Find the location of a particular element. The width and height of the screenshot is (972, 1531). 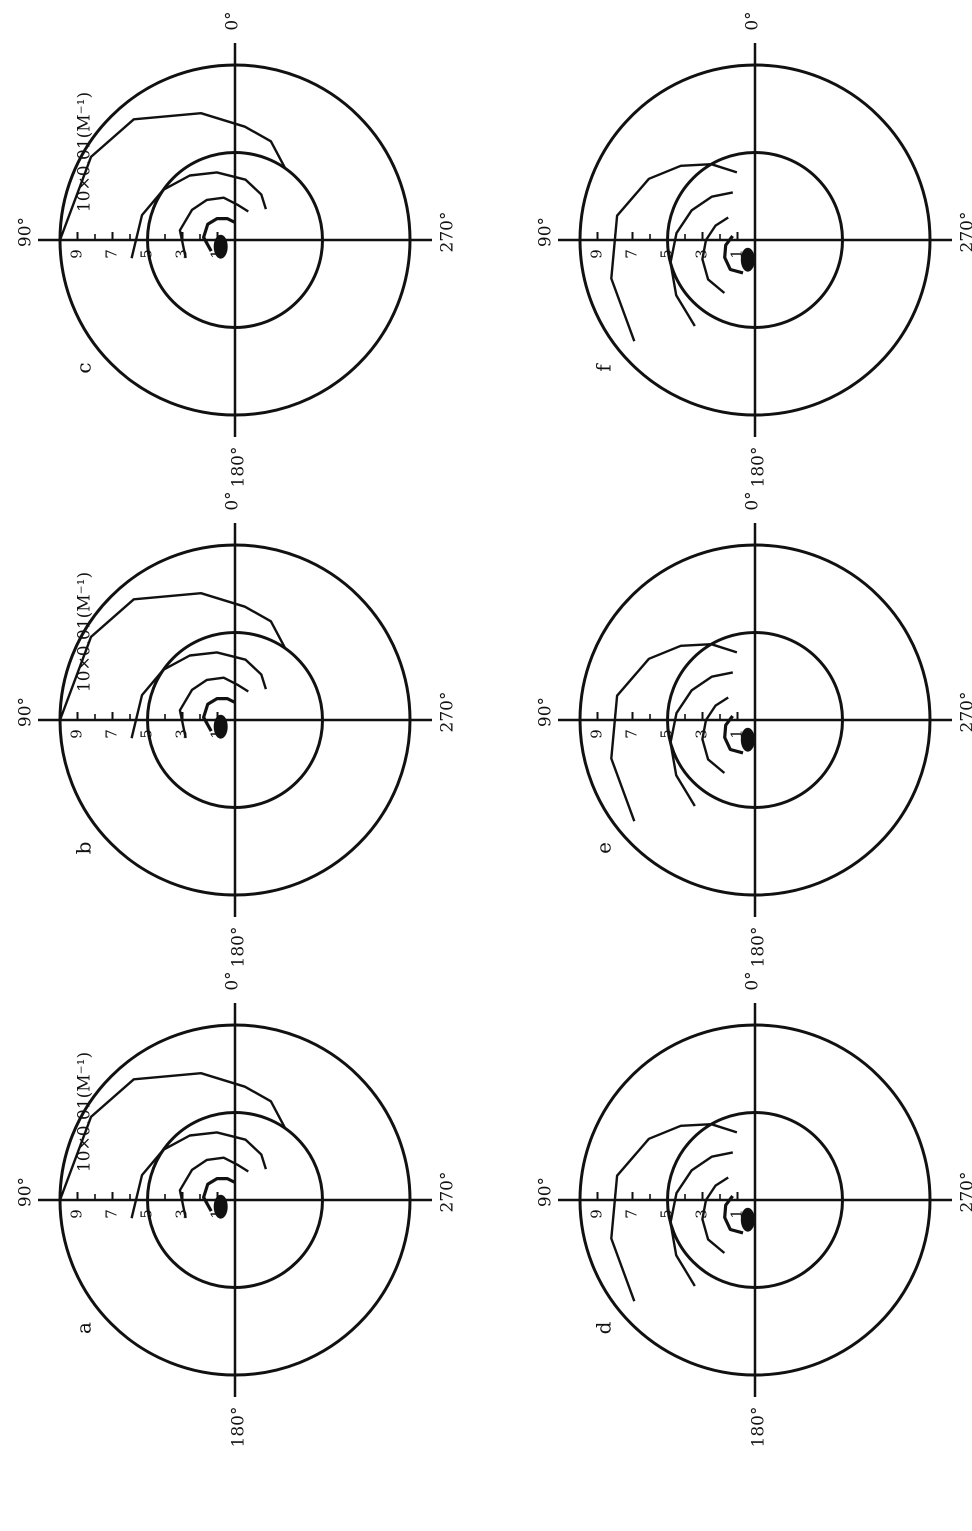

panel-label-c: c is located at coordinates (84, 367).